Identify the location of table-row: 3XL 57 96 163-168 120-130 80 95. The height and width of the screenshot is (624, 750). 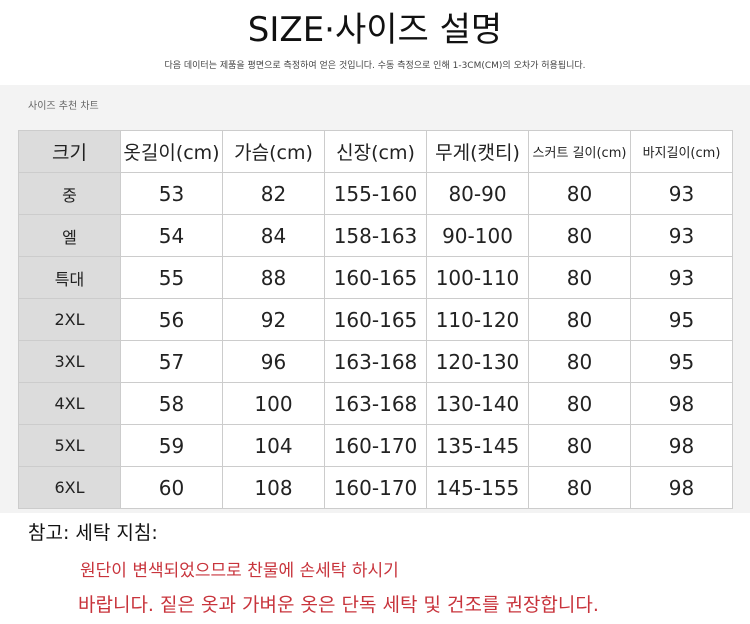
(375, 361).